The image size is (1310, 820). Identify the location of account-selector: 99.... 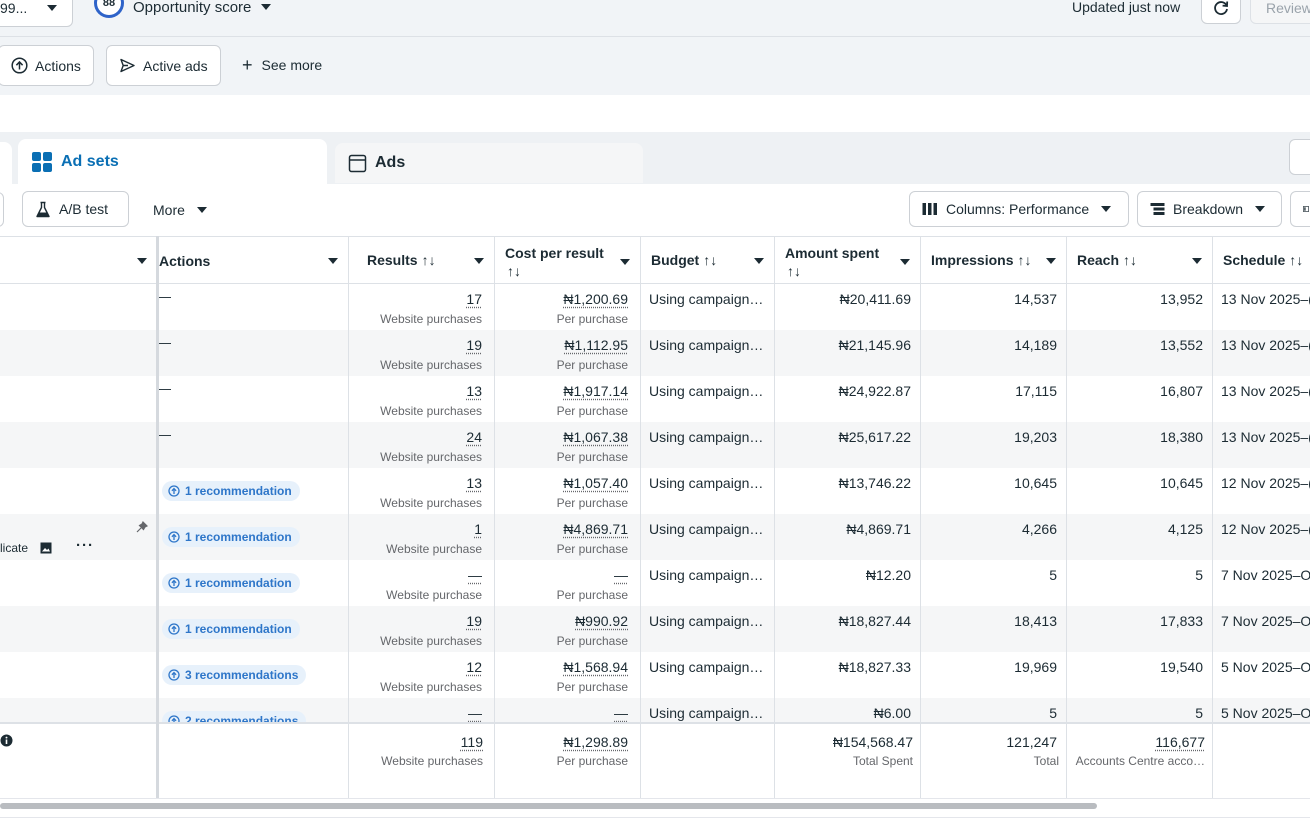
(36, 13).